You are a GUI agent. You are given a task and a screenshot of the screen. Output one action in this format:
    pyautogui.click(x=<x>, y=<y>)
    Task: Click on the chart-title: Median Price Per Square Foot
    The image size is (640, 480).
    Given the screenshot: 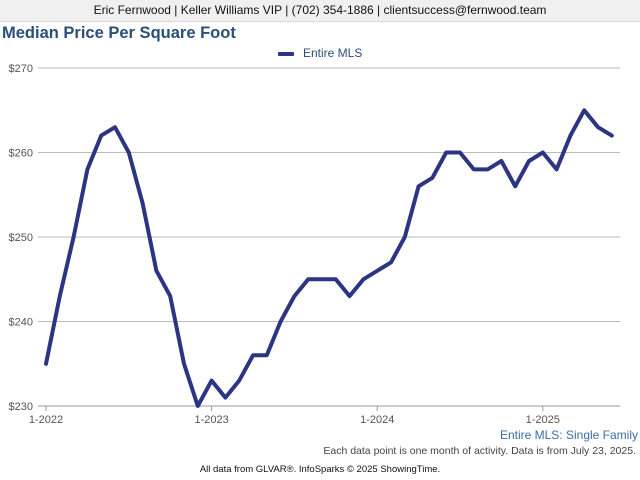 What is the action you would take?
    pyautogui.click(x=119, y=33)
    